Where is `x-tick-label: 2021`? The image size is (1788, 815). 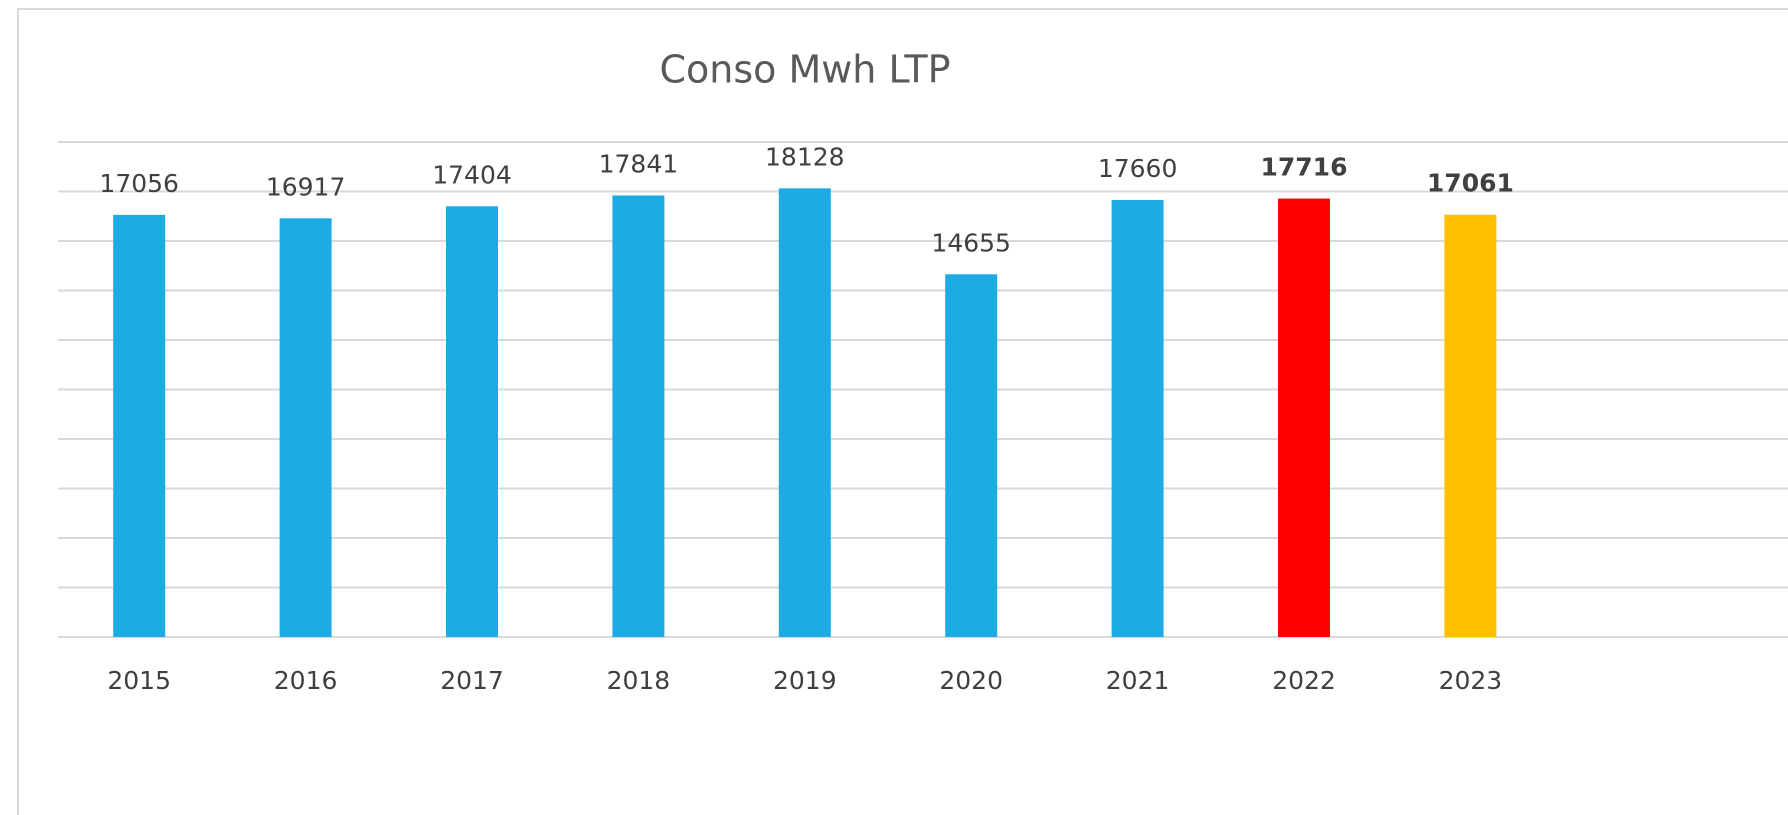
x-tick-label: 2021 is located at coordinates (1138, 680).